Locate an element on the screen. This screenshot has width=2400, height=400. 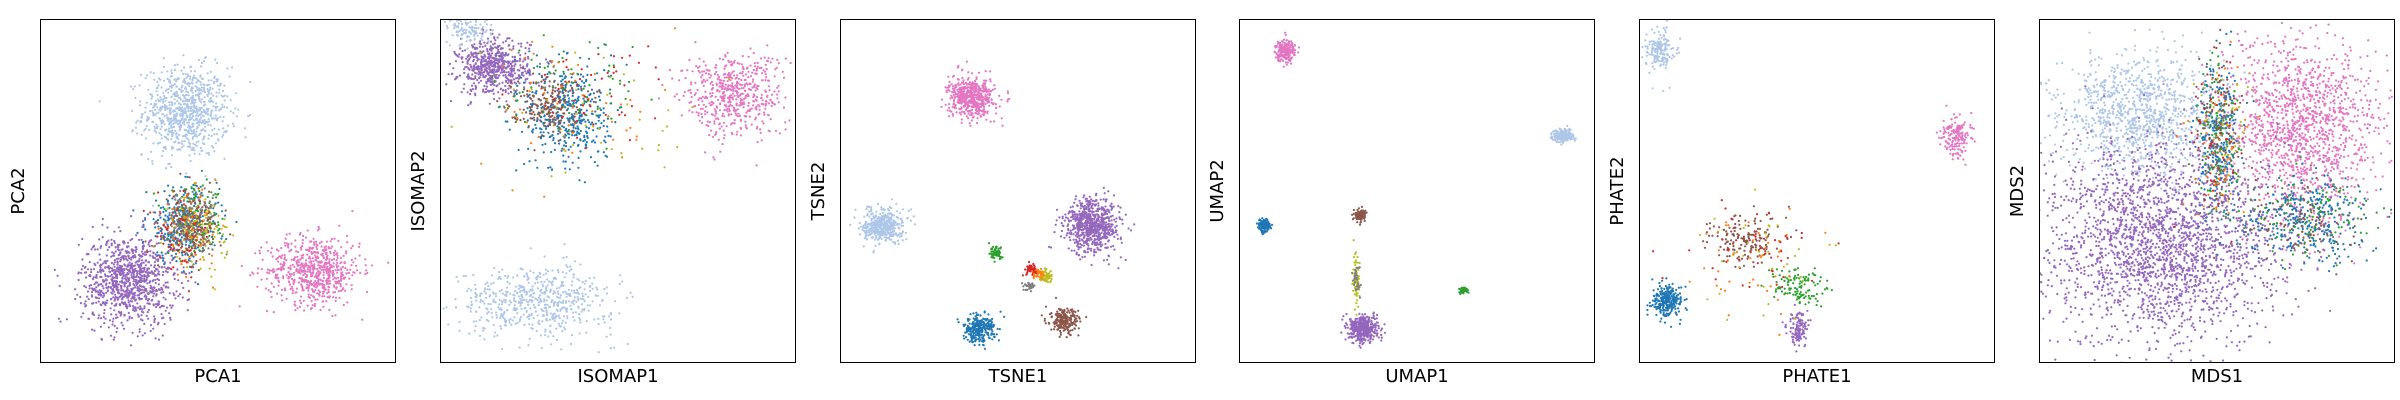
x-axis-label: UMAP1 is located at coordinates (1416, 376).